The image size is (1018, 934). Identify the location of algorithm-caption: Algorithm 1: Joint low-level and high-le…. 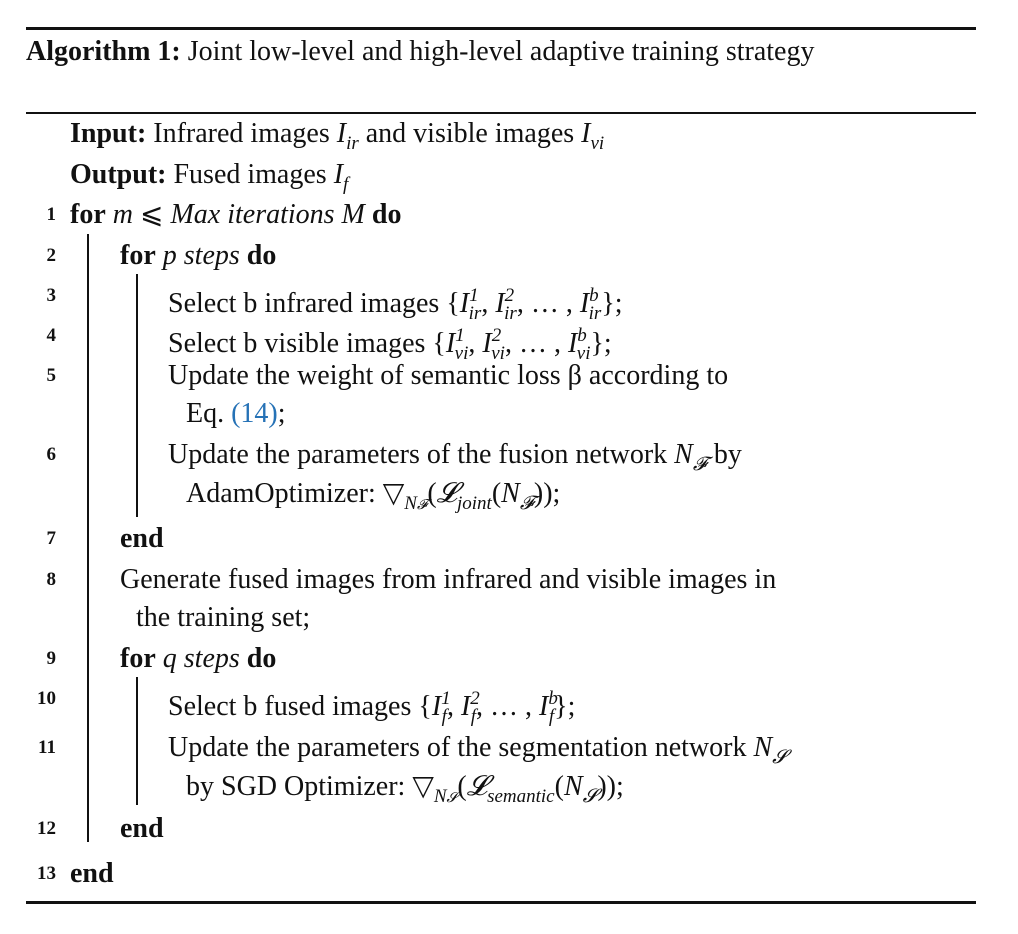
(496, 52).